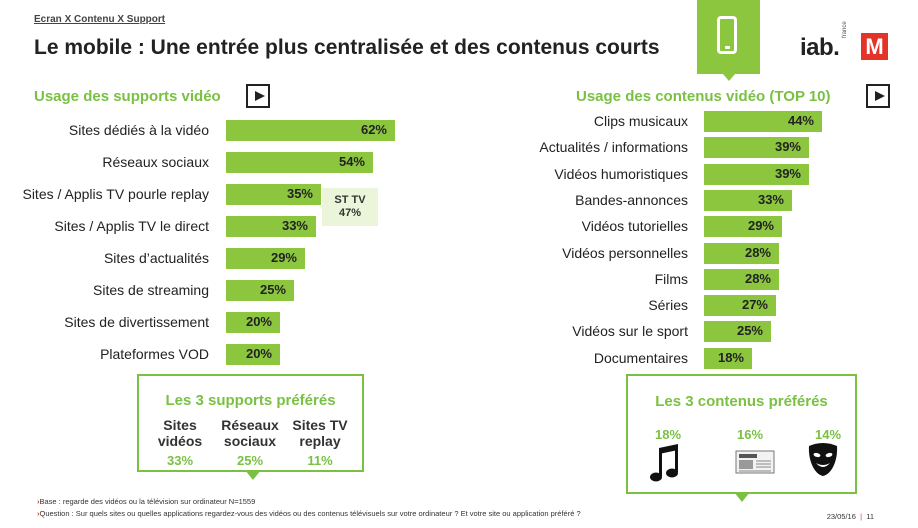  I want to click on sttv-label: ST TV, so click(350, 200).